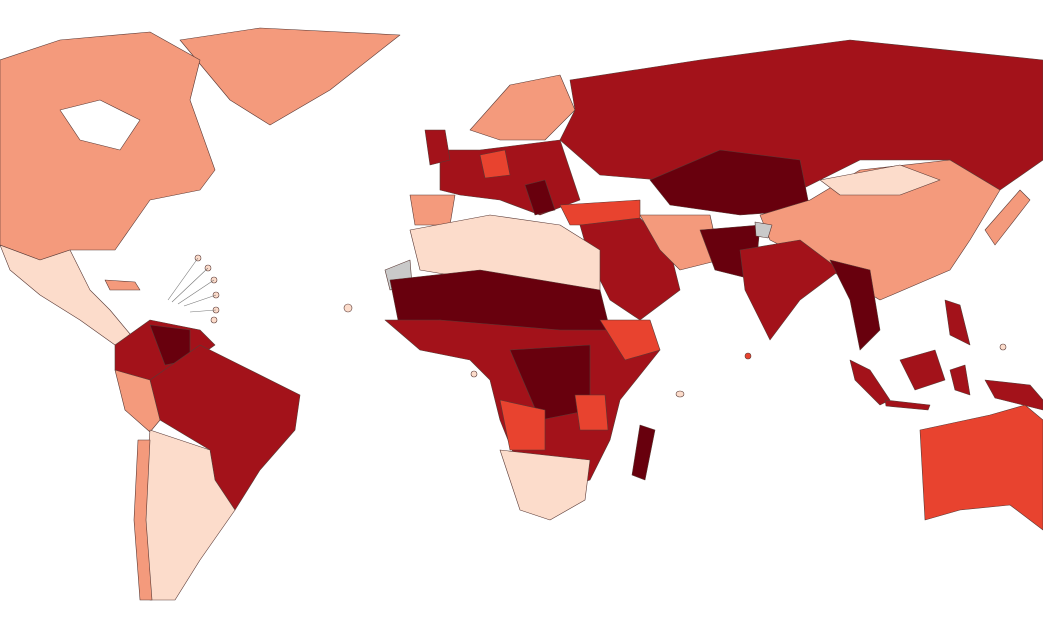 Image resolution: width=1043 pixels, height=622 pixels. I want to click on caribbean, so click(122, 285).